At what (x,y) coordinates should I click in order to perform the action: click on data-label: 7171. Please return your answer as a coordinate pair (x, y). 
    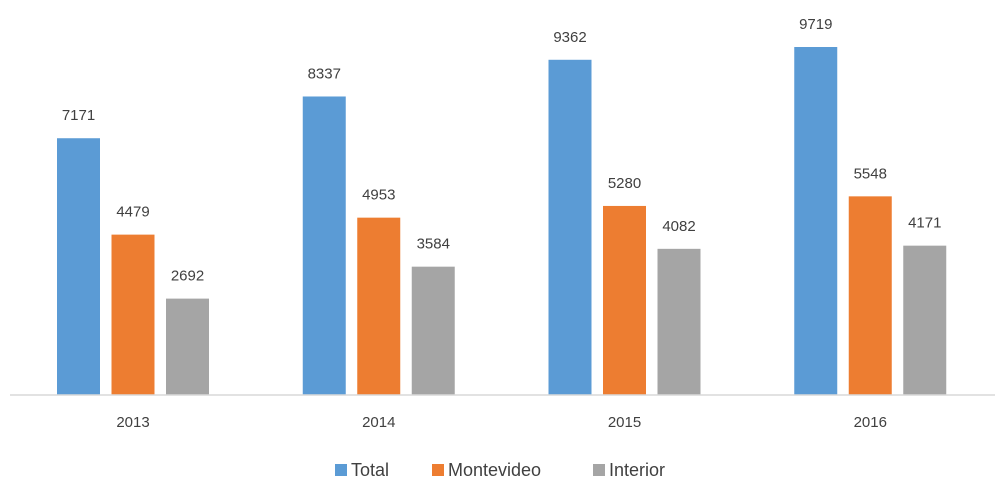
    Looking at the image, I should click on (78, 115).